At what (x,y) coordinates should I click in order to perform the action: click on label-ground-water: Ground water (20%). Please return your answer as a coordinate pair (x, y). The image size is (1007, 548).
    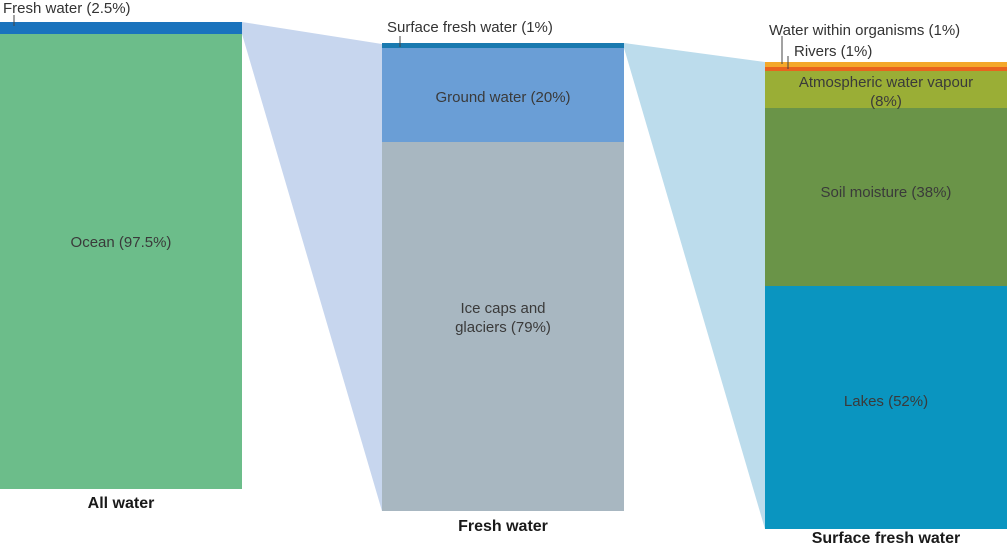
    Looking at the image, I should click on (502, 97).